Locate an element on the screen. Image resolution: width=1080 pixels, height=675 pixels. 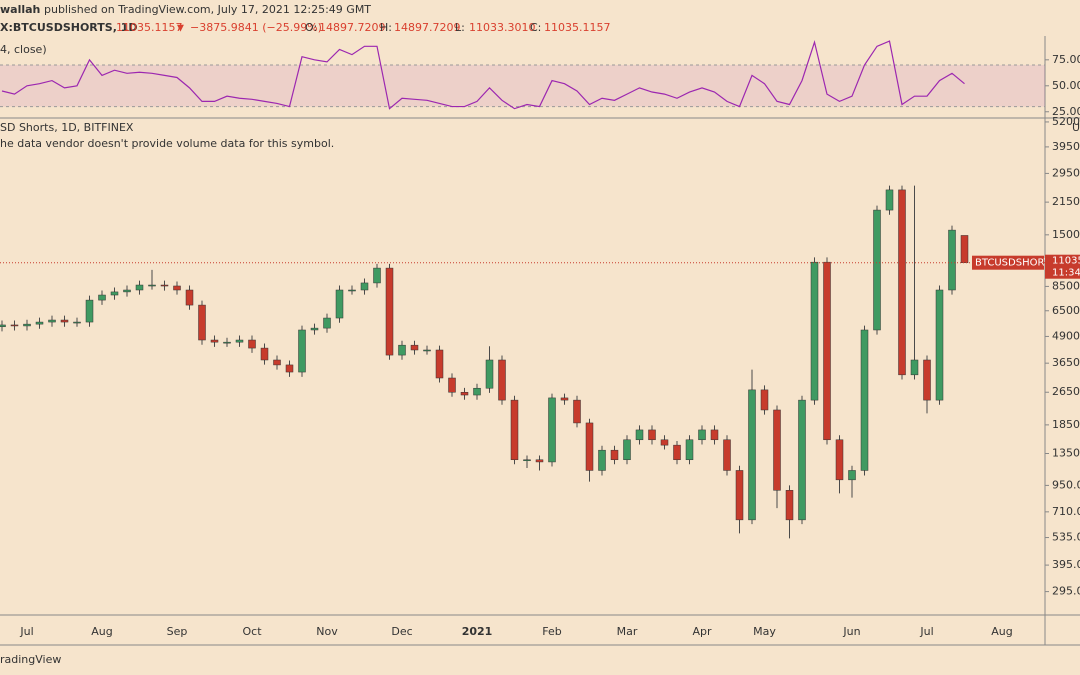
author: wallah is located at coordinates (20, 9).